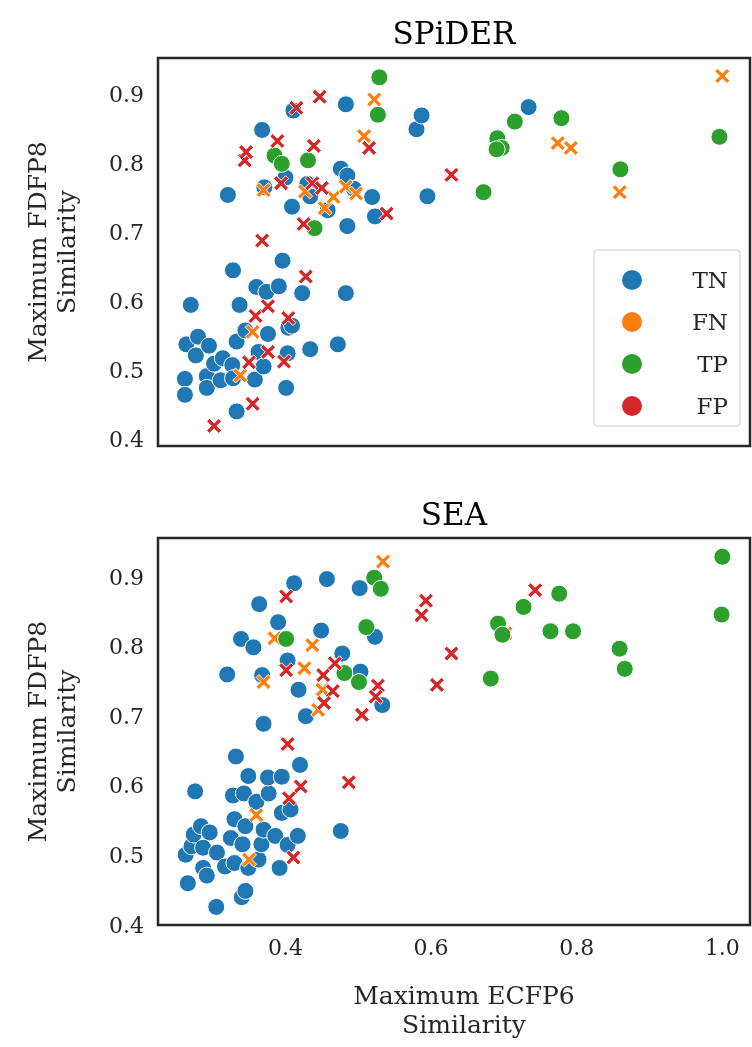 The image size is (752, 1047). I want to click on y-tick-label: 0.8, so click(126, 647).